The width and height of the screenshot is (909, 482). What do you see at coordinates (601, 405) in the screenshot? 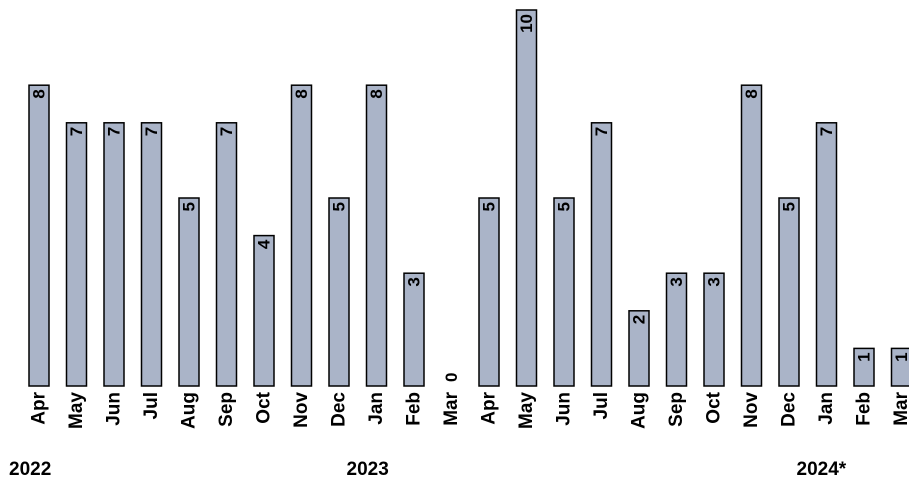
I see `x-tick-jul-15: Jul` at bounding box center [601, 405].